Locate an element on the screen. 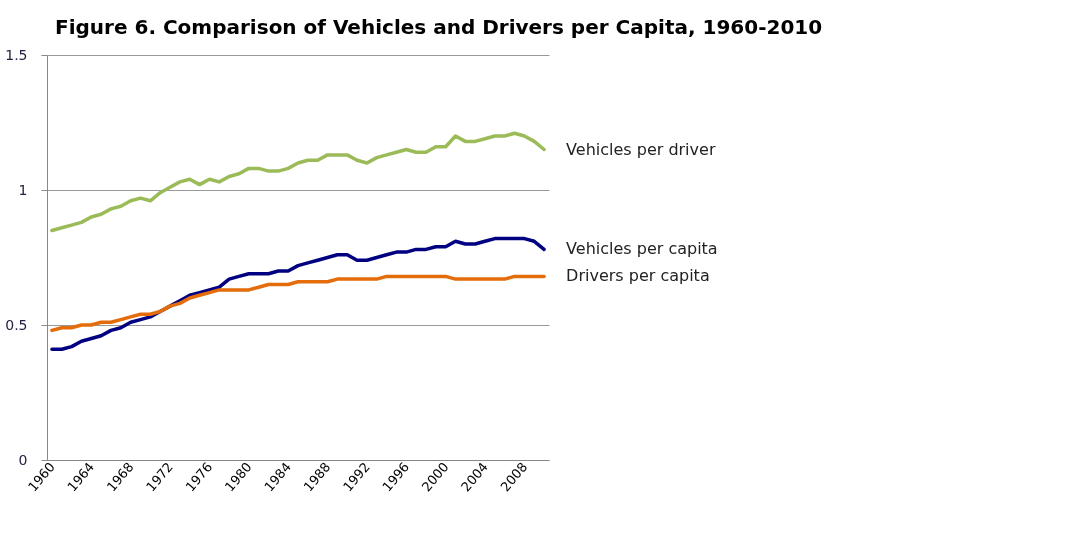  y-tick-label: 0.5 is located at coordinates (16, 324).